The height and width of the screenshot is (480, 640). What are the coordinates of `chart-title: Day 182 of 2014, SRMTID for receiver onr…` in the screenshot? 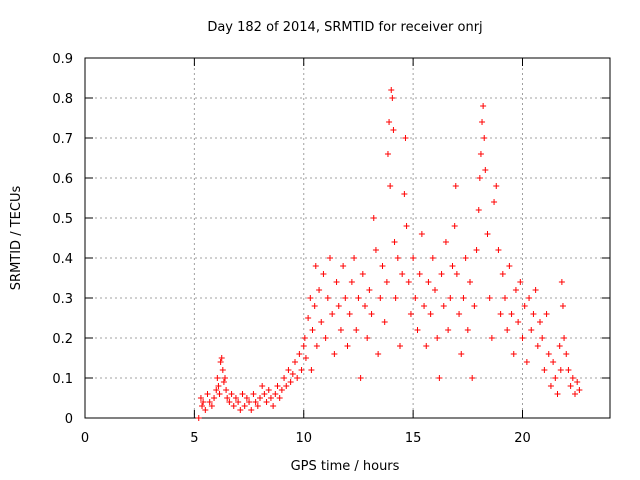 It's located at (344, 27).